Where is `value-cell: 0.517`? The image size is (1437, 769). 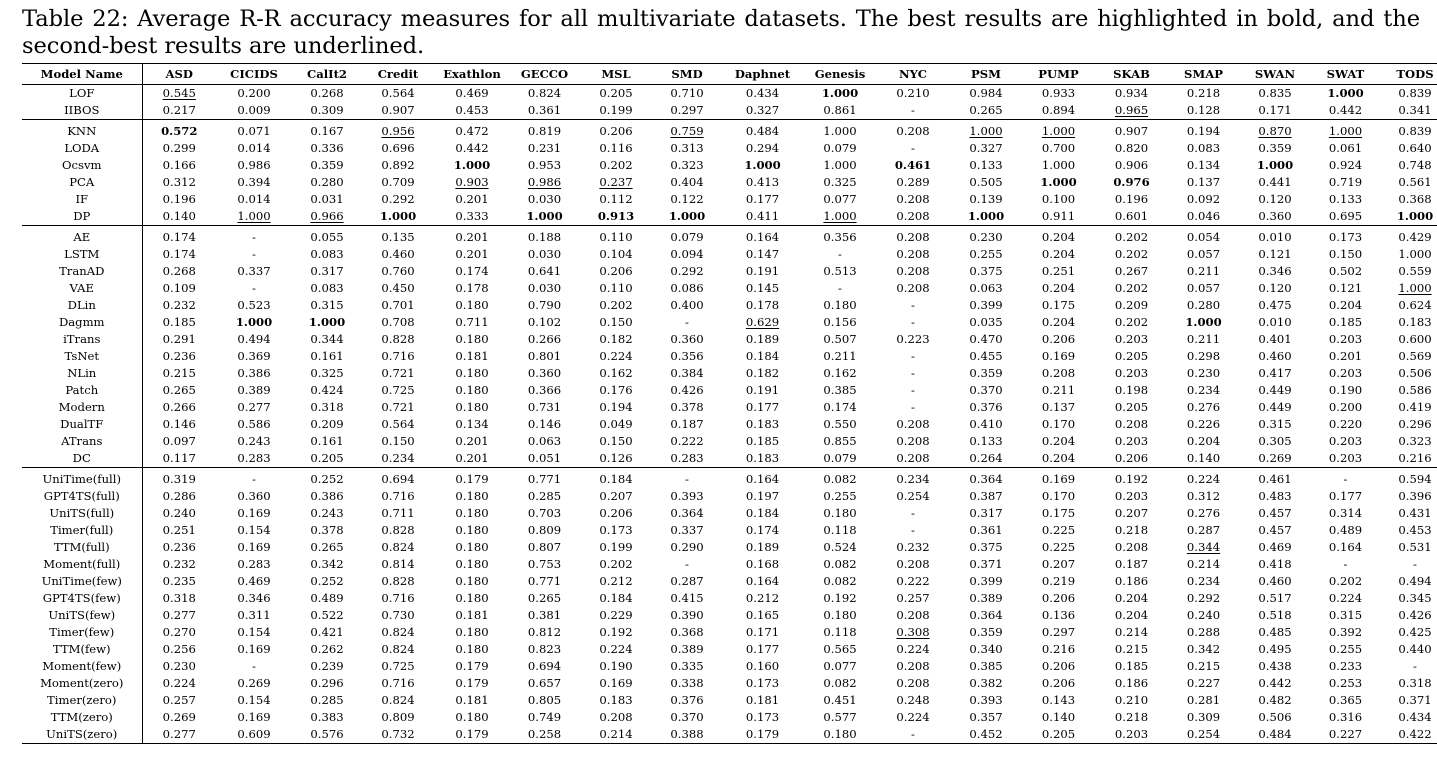 value-cell: 0.517 is located at coordinates (1275, 598).